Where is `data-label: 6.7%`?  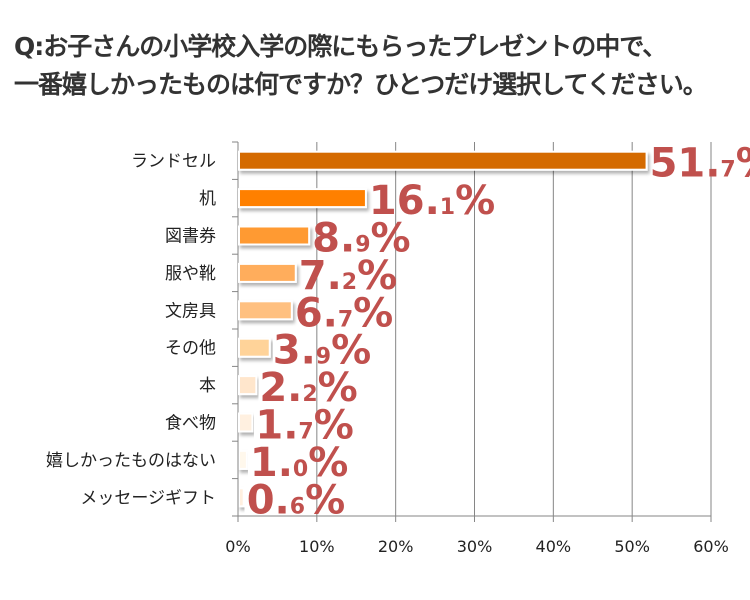 data-label: 6.7% is located at coordinates (344, 313).